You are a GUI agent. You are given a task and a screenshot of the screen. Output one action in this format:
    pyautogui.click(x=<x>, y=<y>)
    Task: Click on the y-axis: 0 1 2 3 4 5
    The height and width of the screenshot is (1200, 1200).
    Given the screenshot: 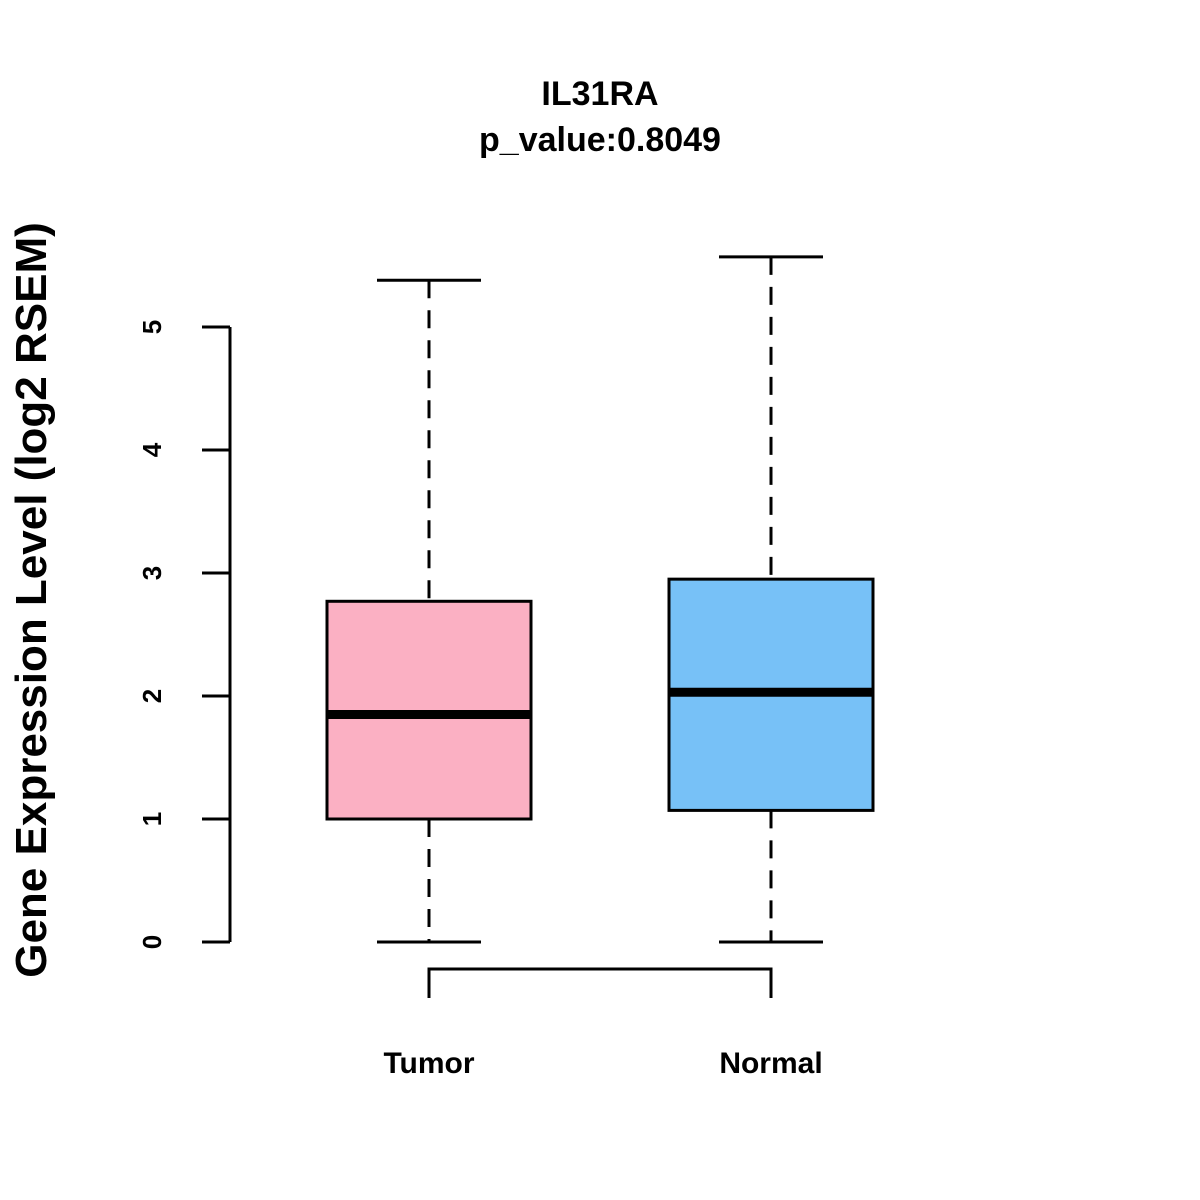 What is the action you would take?
    pyautogui.click(x=184, y=634)
    